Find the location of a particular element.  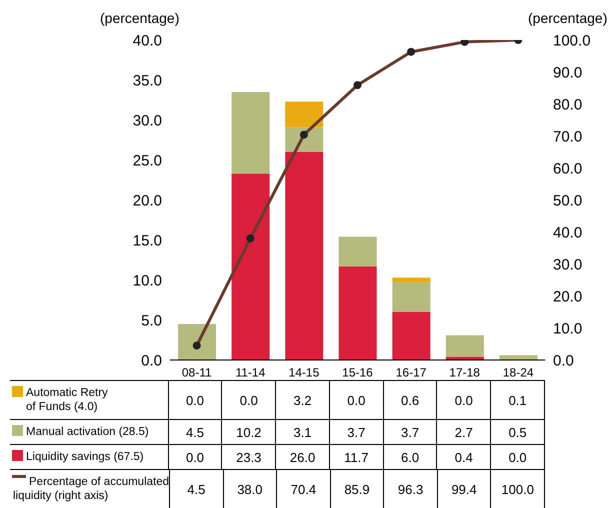

data-label: 0.4 is located at coordinates (464, 457).